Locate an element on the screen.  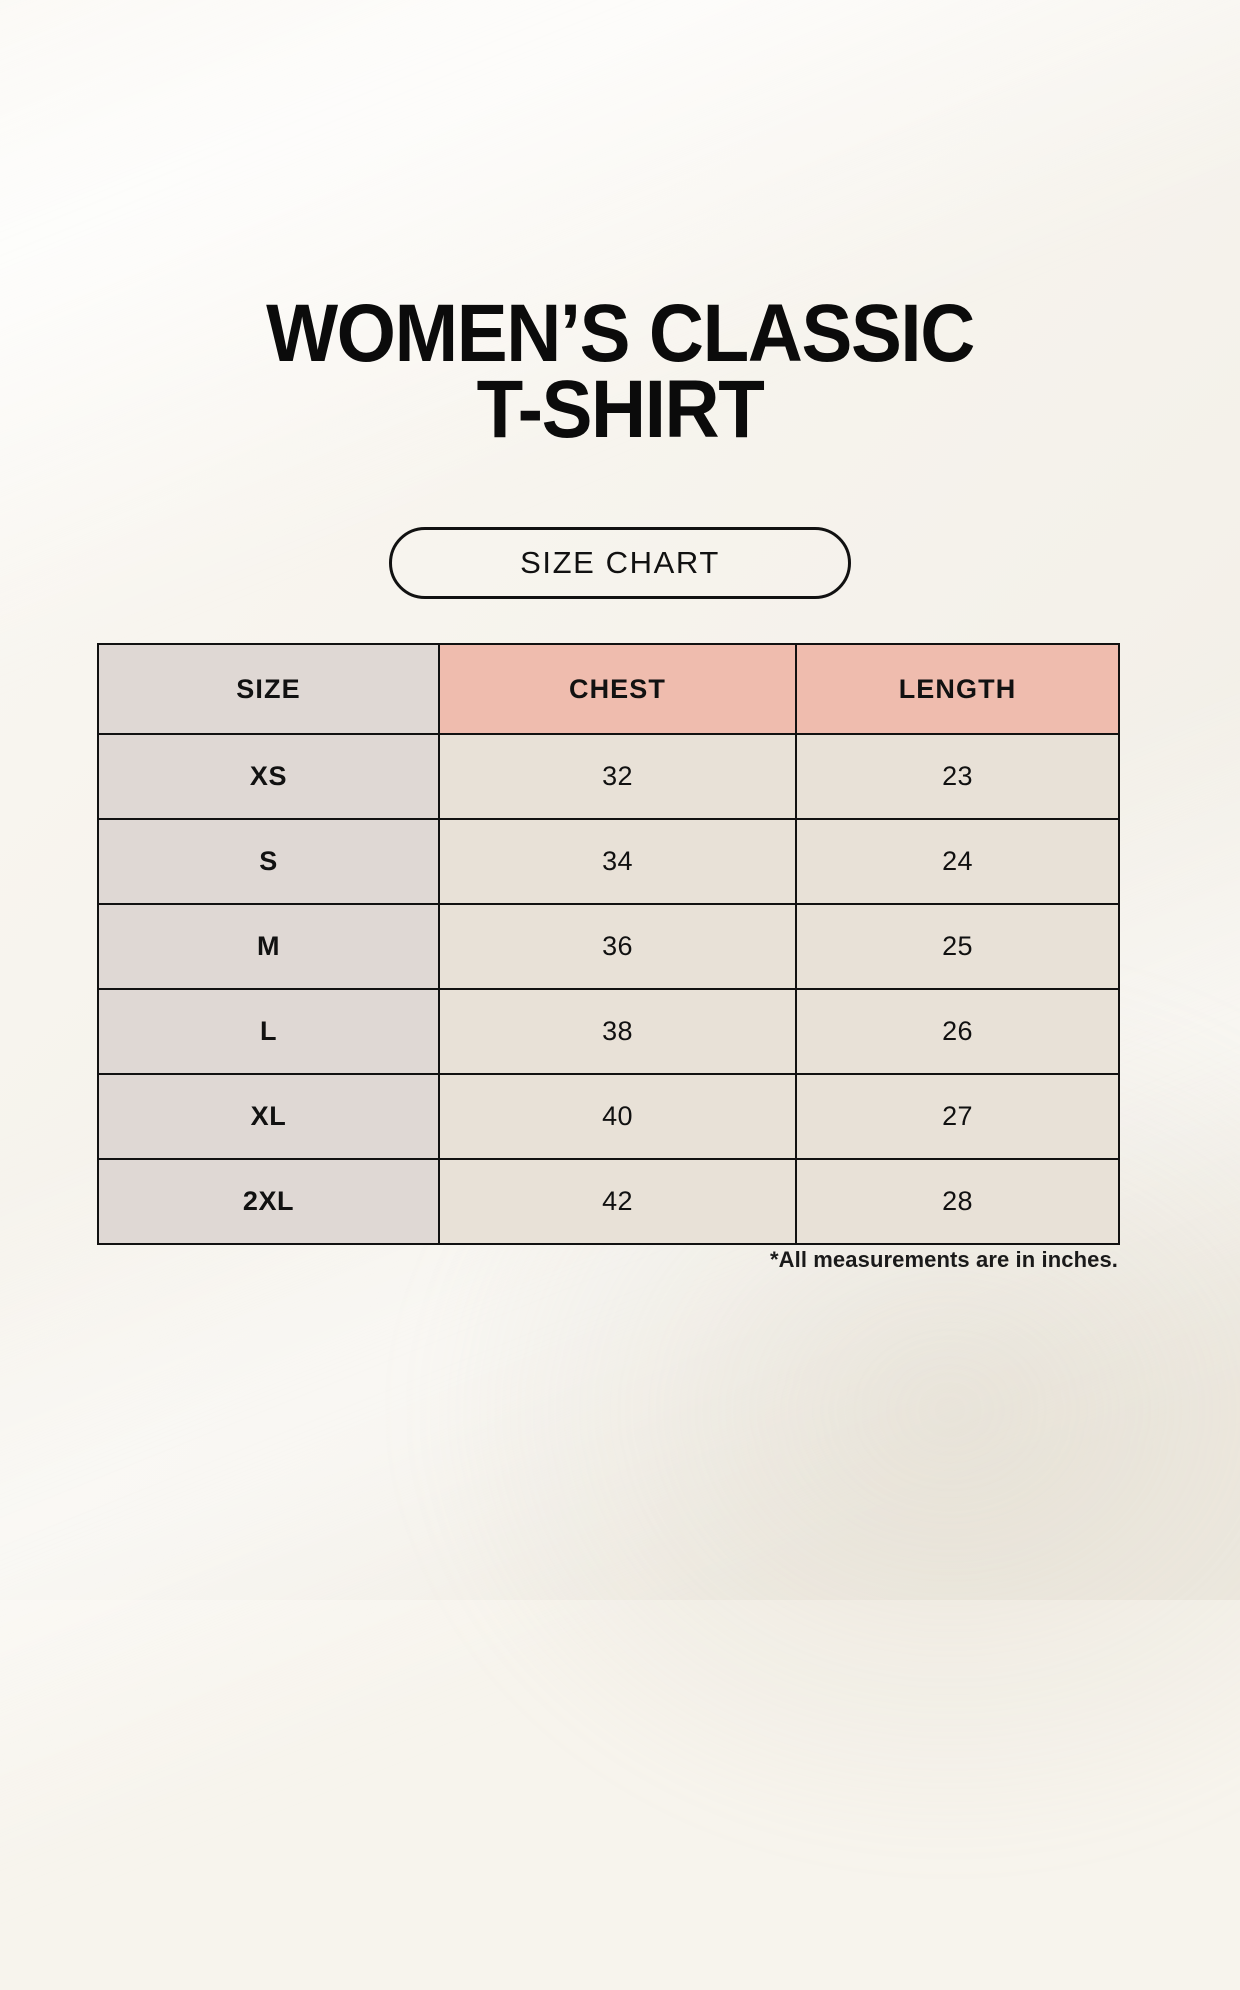
size-chart-badge-container: SIZE CHART is located at coordinates (620, 563).